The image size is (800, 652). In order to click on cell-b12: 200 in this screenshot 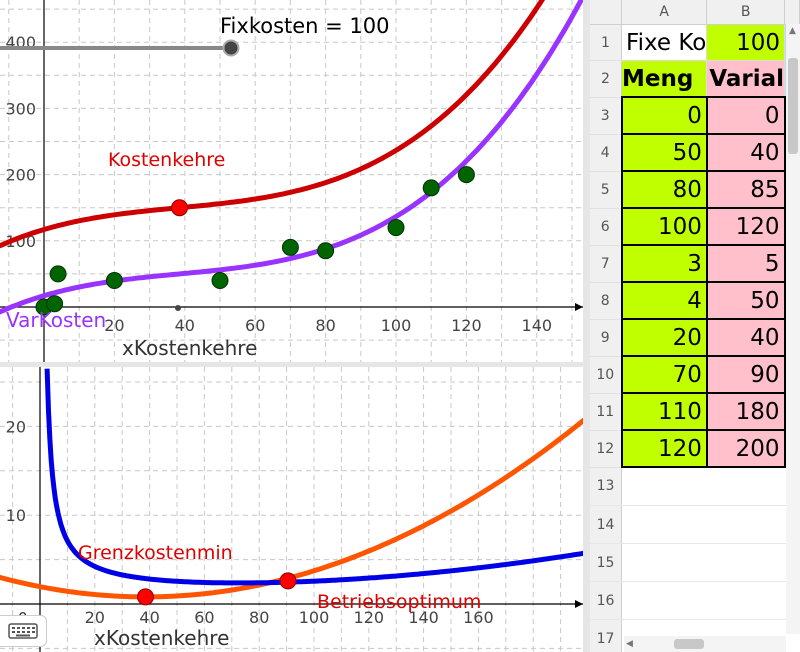, I will do `click(745, 448)`.